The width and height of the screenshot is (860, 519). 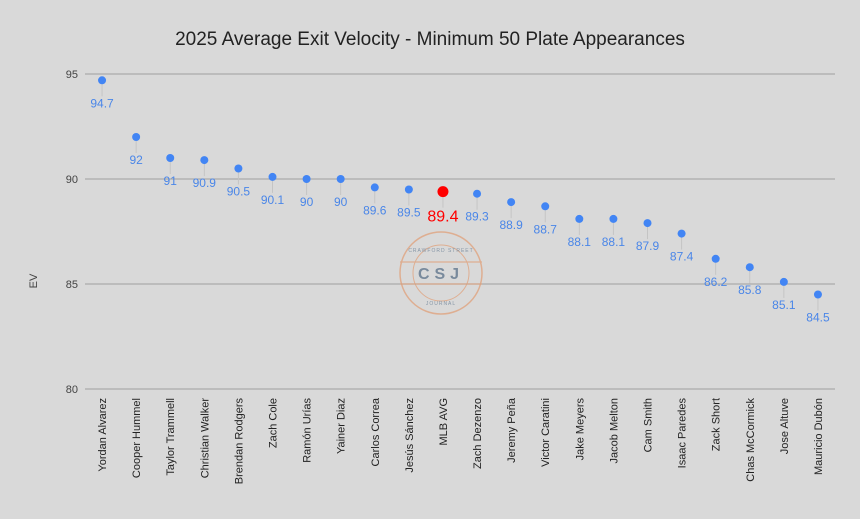 I want to click on x-tick-label: Ramón Urías, so click(x=308, y=430).